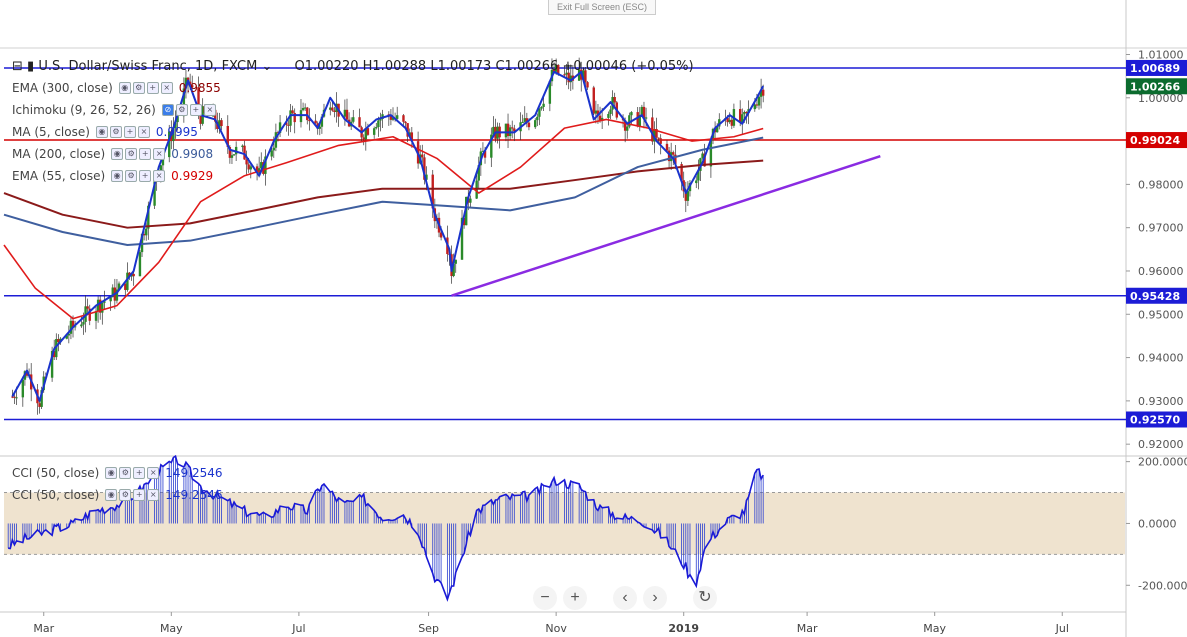 The height and width of the screenshot is (637, 1187). I want to click on ohlc-close: C1.00266, so click(527, 66).